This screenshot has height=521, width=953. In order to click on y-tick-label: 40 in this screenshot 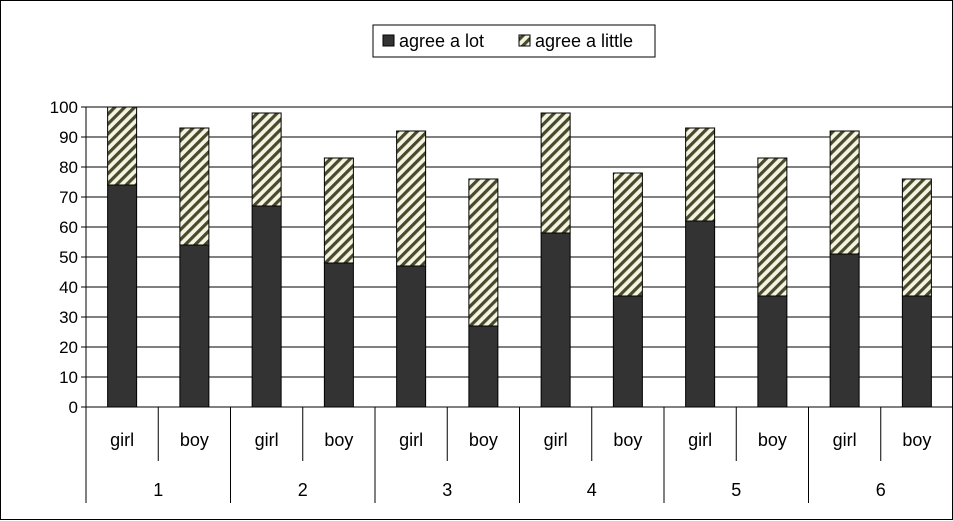, I will do `click(68, 287)`.